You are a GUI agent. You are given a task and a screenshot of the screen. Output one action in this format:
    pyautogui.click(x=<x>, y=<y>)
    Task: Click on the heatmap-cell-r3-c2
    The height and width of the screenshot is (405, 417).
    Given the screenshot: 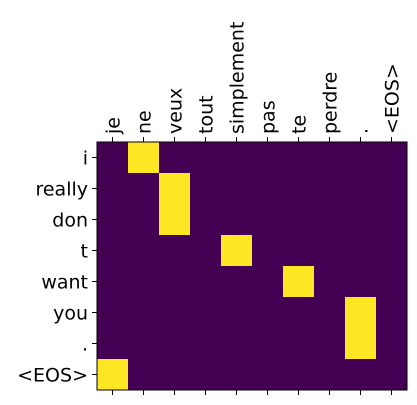 What is the action you would take?
    pyautogui.click(x=175, y=251)
    